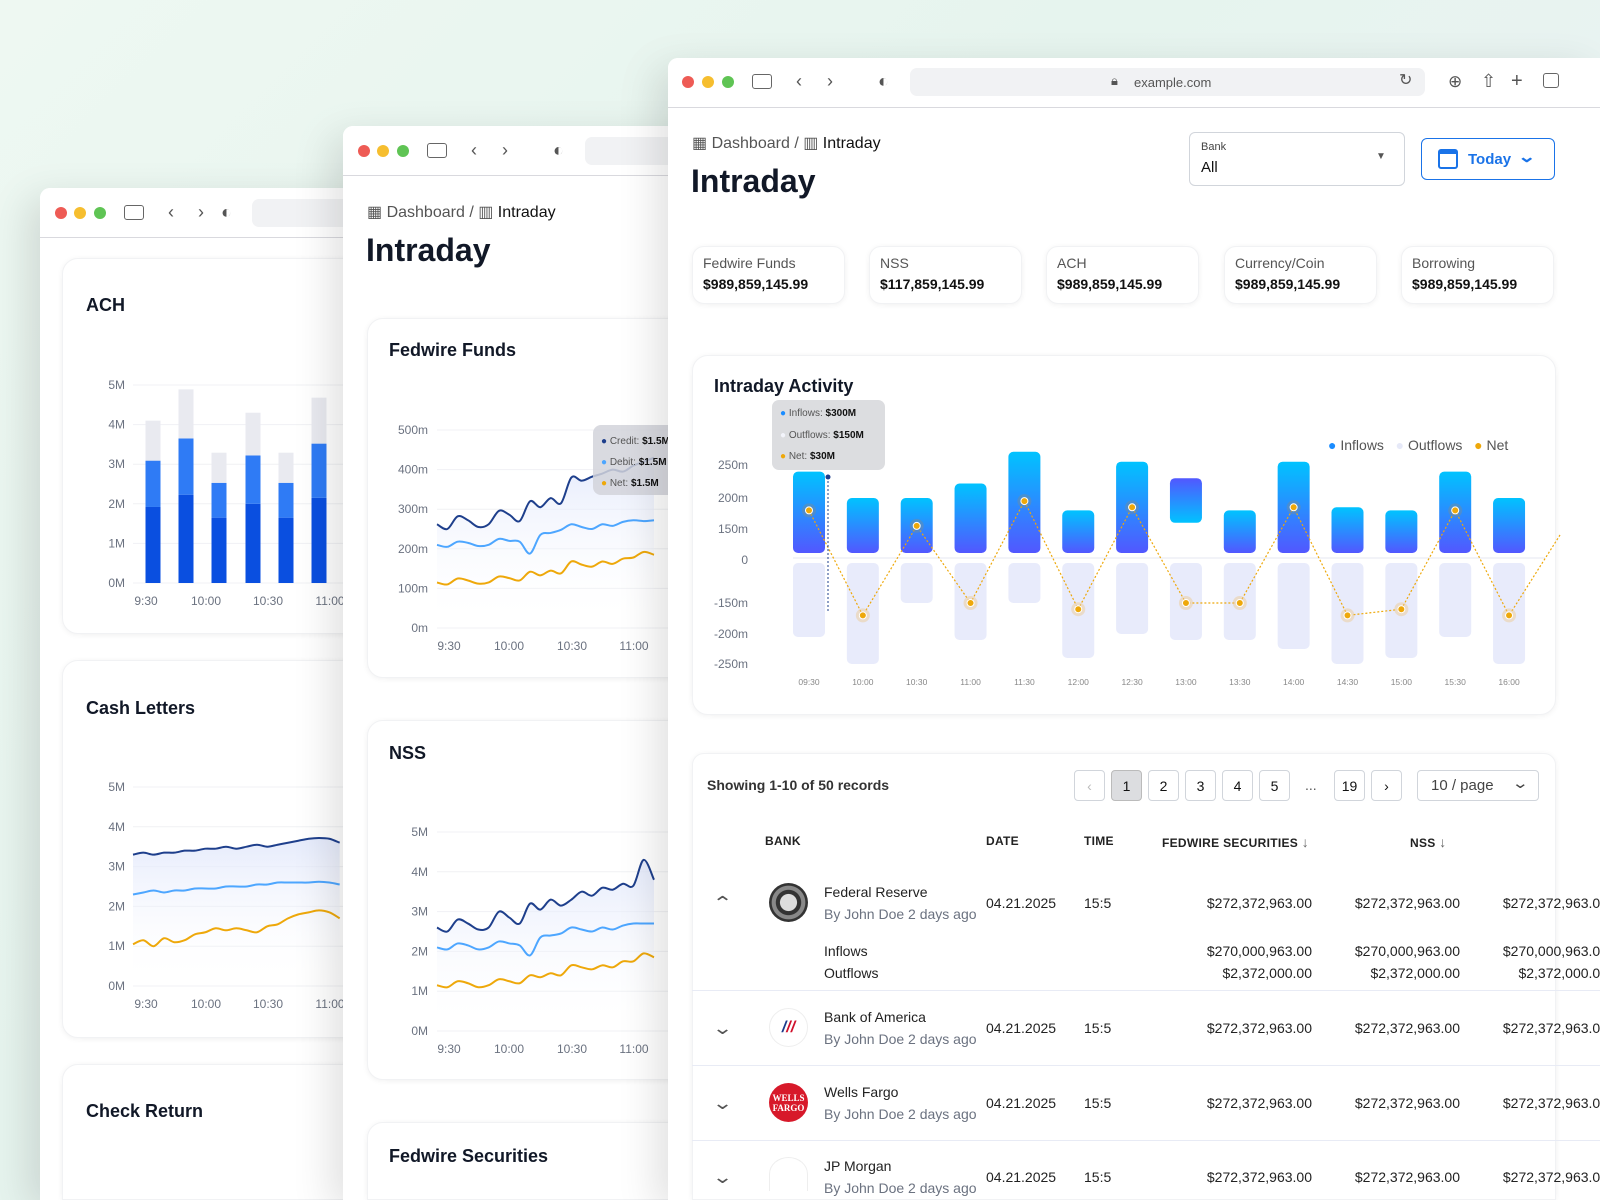  I want to click on card-title: NSS, so click(408, 753).